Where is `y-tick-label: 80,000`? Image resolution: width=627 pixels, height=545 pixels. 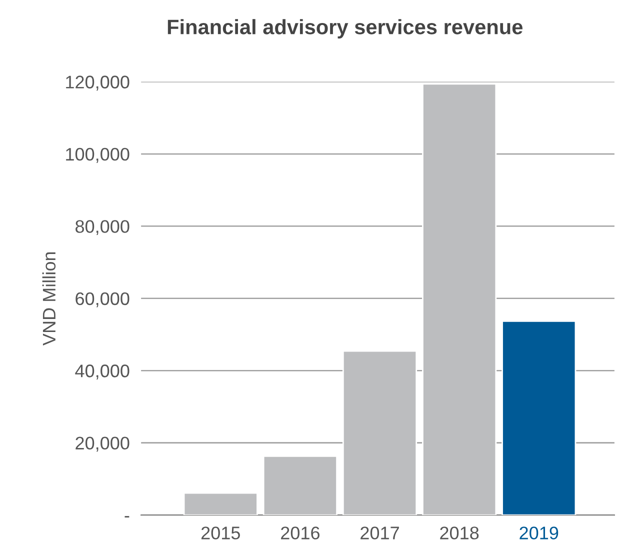
y-tick-label: 80,000 is located at coordinates (103, 228).